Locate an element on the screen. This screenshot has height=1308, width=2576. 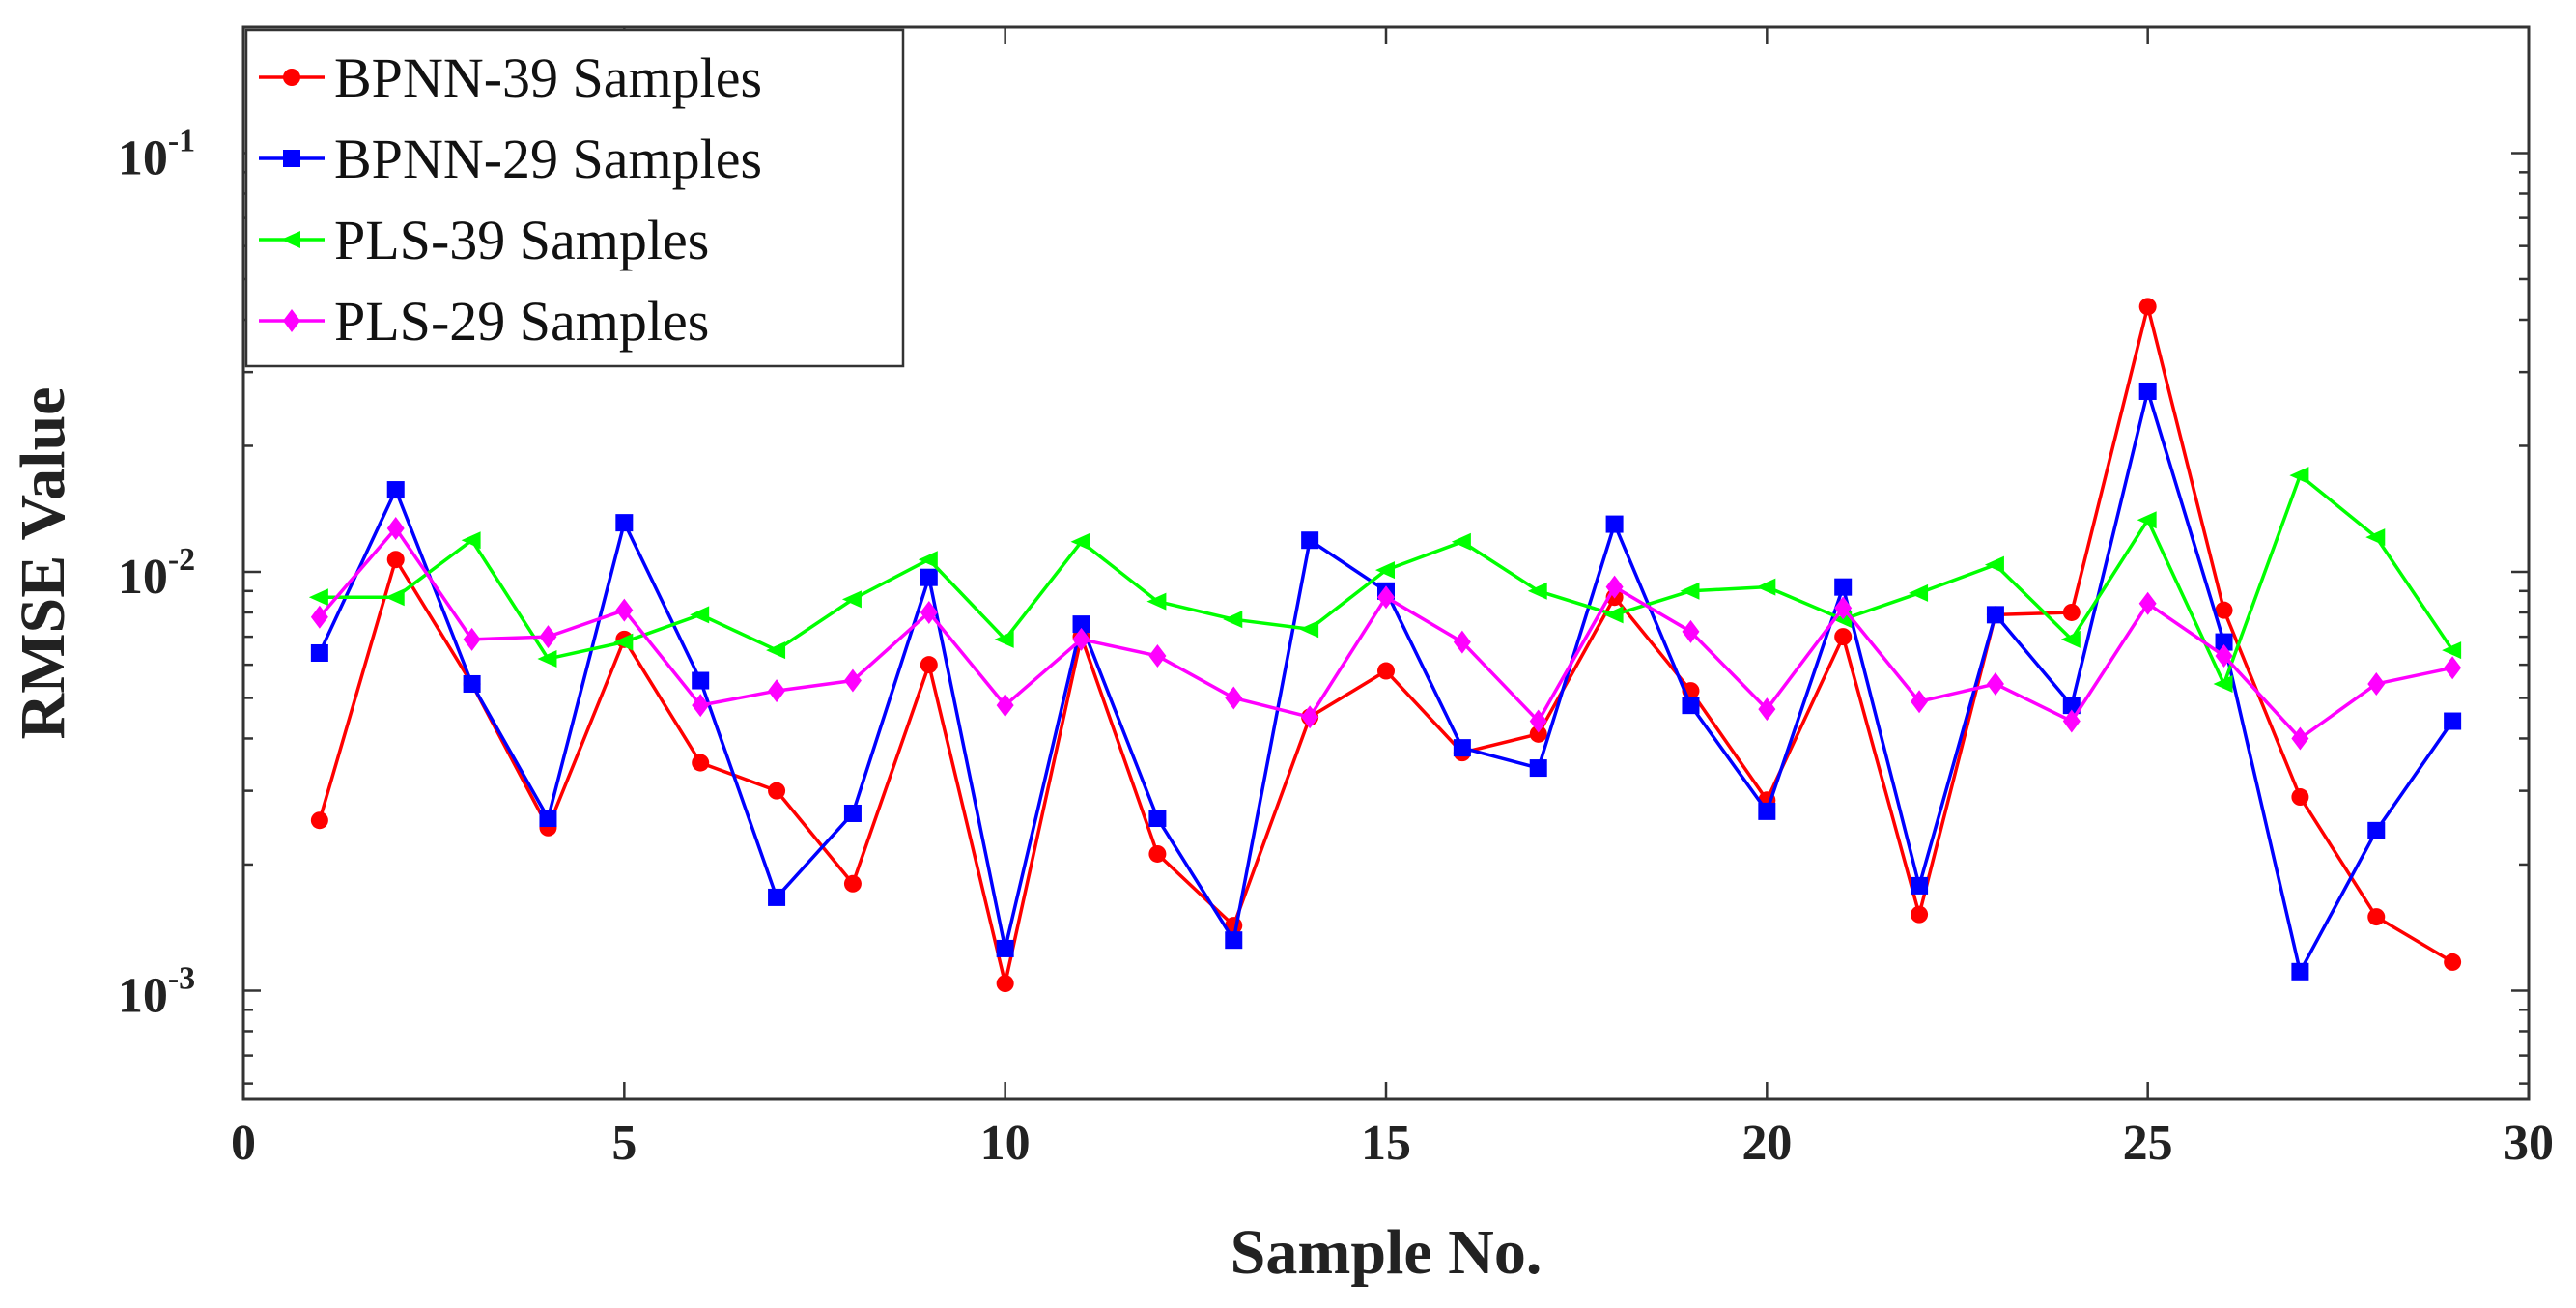
x-tick-label: 15 is located at coordinates (1386, 1143).